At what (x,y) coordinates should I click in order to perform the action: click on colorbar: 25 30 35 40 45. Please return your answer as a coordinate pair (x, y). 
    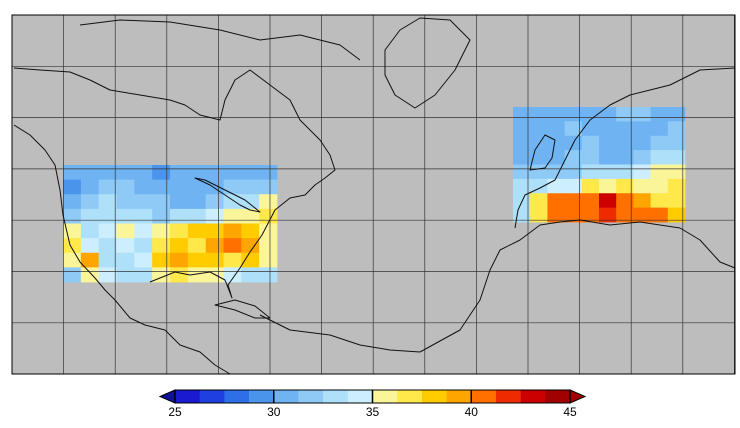
    Looking at the image, I should click on (372, 404).